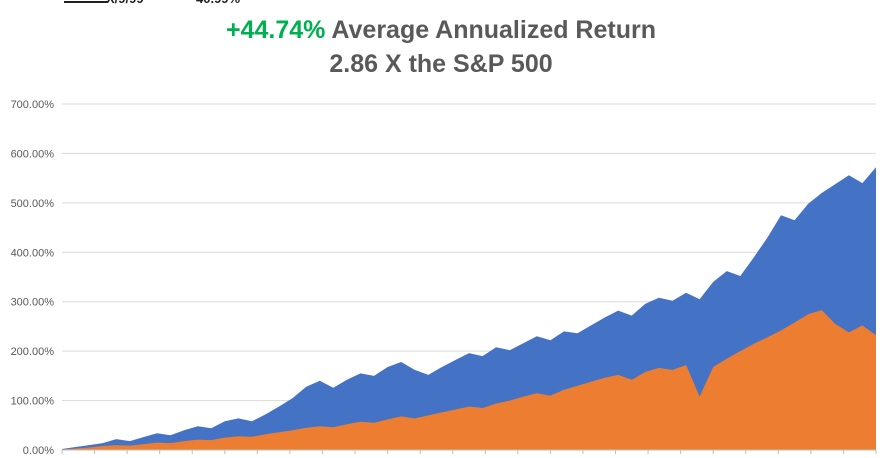 The image size is (882, 458). I want to click on clipped-cell-percent: 40.99%, so click(218, 3).